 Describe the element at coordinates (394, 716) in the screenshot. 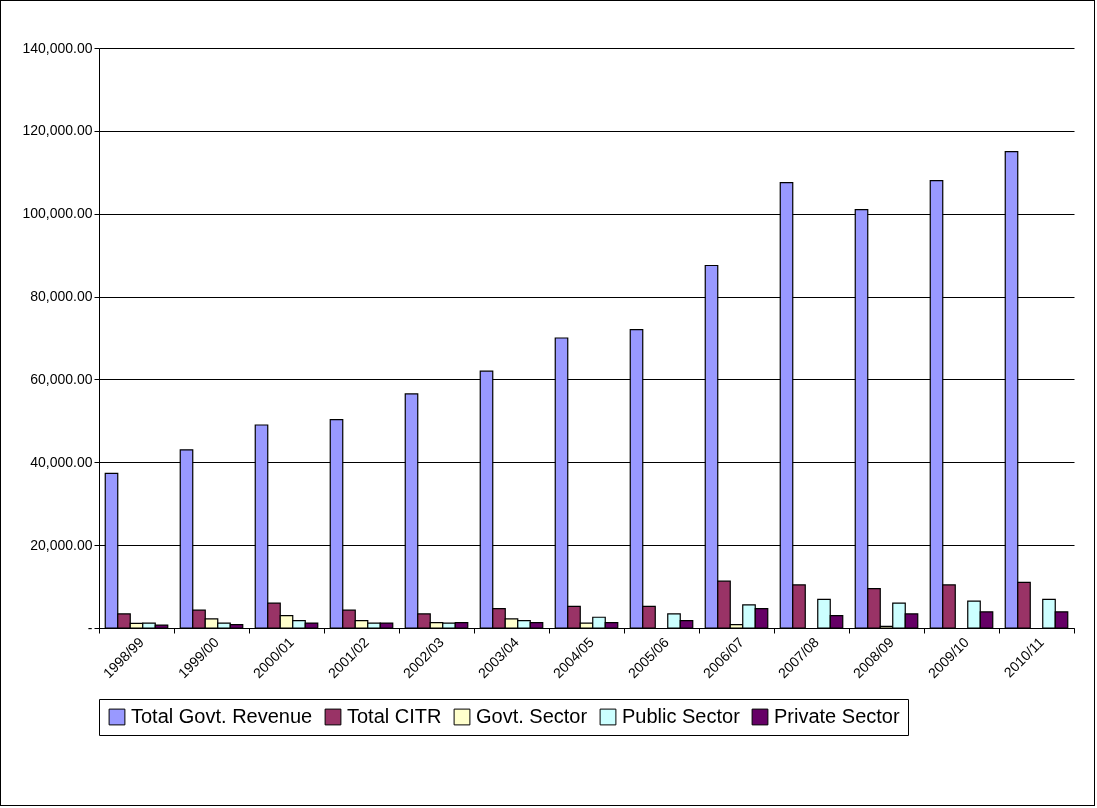

I see `legend-label: Total CITR` at that location.